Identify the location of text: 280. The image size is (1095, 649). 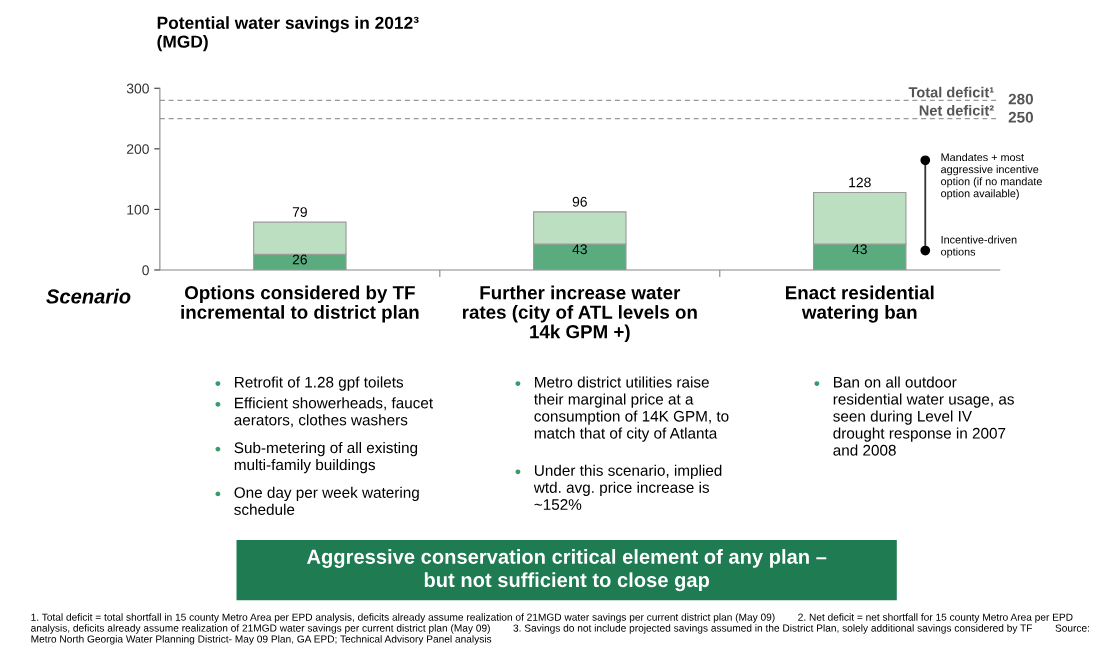
(1020, 99).